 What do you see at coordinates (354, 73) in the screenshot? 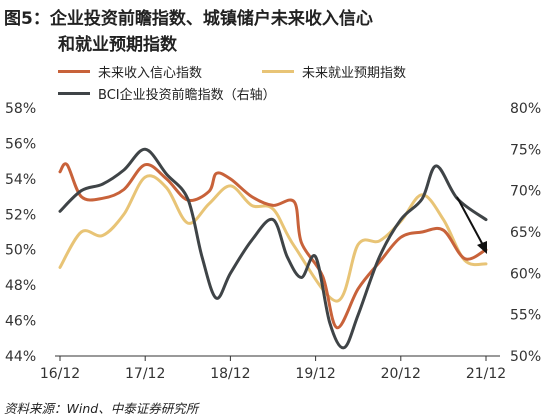
I see `legend-label-employment-expectation: 未来就业预期指数` at bounding box center [354, 73].